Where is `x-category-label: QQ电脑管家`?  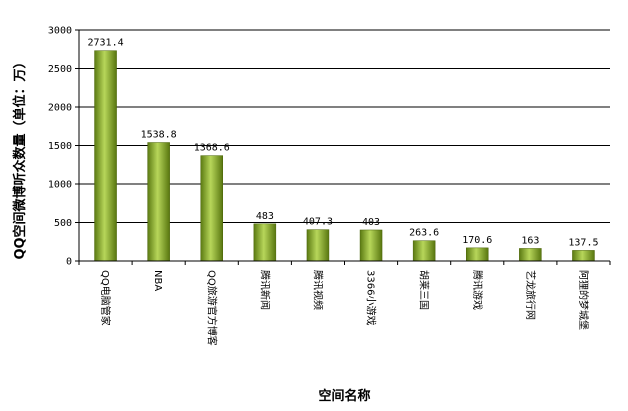 x-category-label: QQ电脑管家 is located at coordinates (105, 298).